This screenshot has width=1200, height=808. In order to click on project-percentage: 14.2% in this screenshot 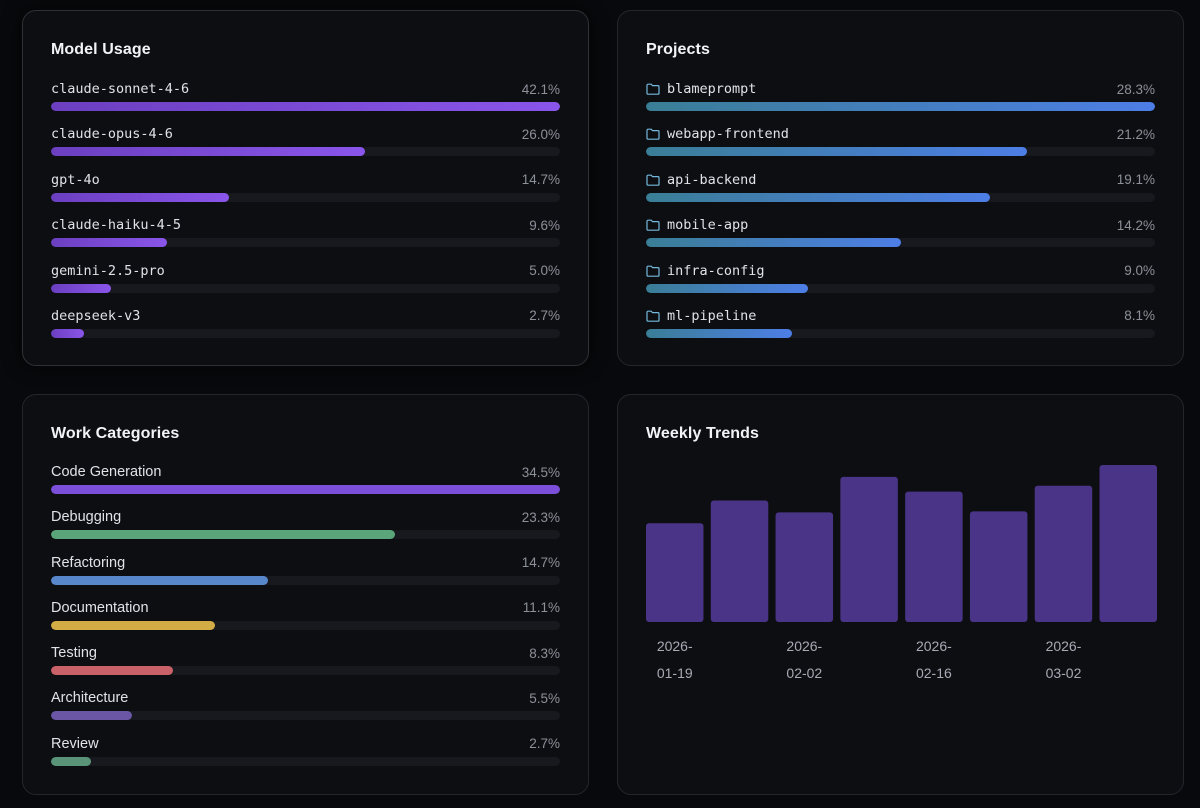, I will do `click(1135, 225)`.